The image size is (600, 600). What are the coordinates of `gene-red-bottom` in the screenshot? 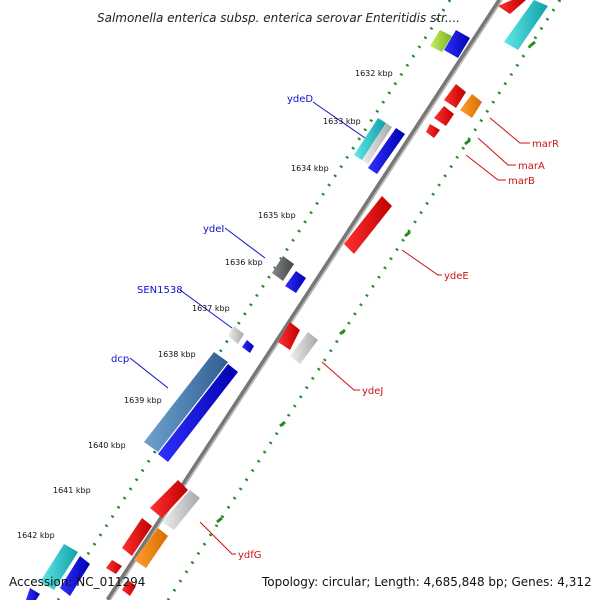 It's located at (129, 588).